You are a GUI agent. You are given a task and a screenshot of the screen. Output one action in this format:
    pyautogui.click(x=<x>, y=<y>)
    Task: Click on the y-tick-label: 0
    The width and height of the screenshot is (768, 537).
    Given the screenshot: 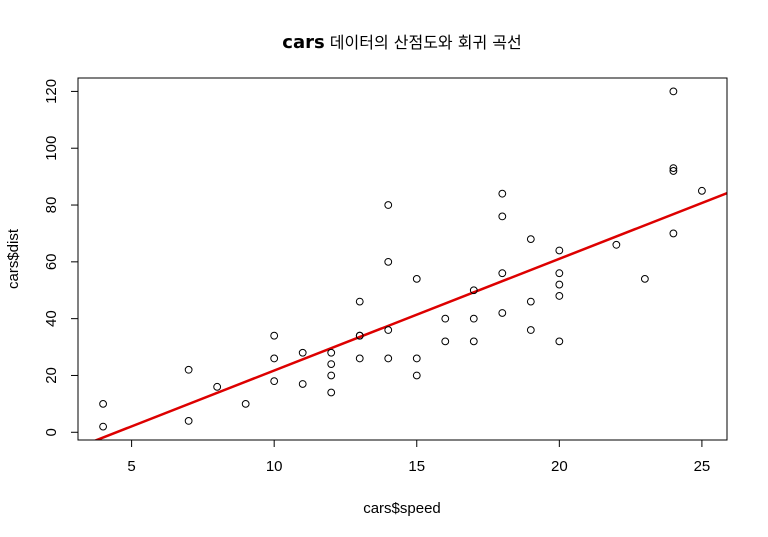 What is the action you would take?
    pyautogui.click(x=51, y=432)
    